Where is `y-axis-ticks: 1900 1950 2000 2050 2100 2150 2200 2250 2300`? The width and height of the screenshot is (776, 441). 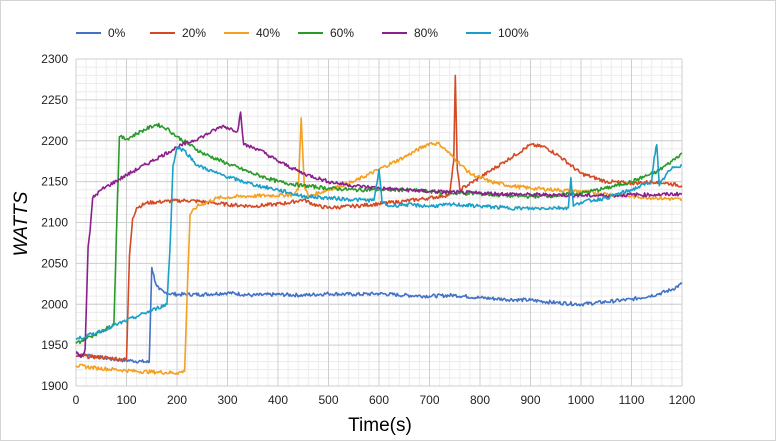
y-axis-ticks: 1900 1950 2000 2050 2100 2150 2200 2250 2300 is located at coordinates (54, 222).